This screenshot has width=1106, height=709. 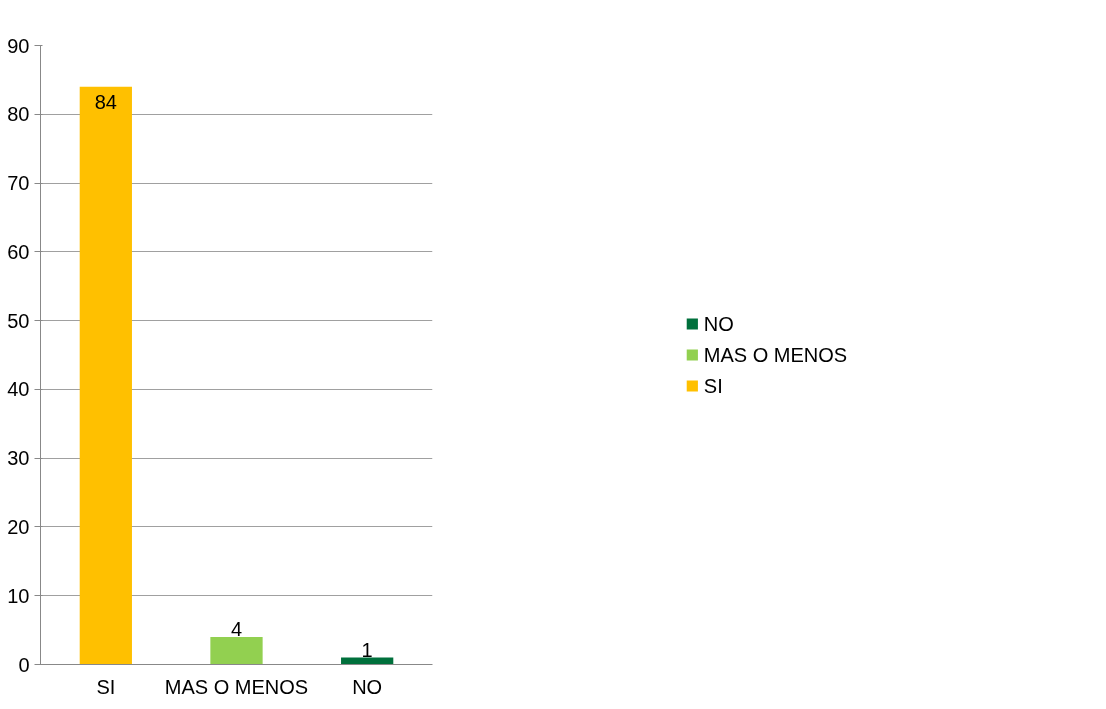 What do you see at coordinates (18, 389) in the screenshot?
I see `y-tick-label: 40` at bounding box center [18, 389].